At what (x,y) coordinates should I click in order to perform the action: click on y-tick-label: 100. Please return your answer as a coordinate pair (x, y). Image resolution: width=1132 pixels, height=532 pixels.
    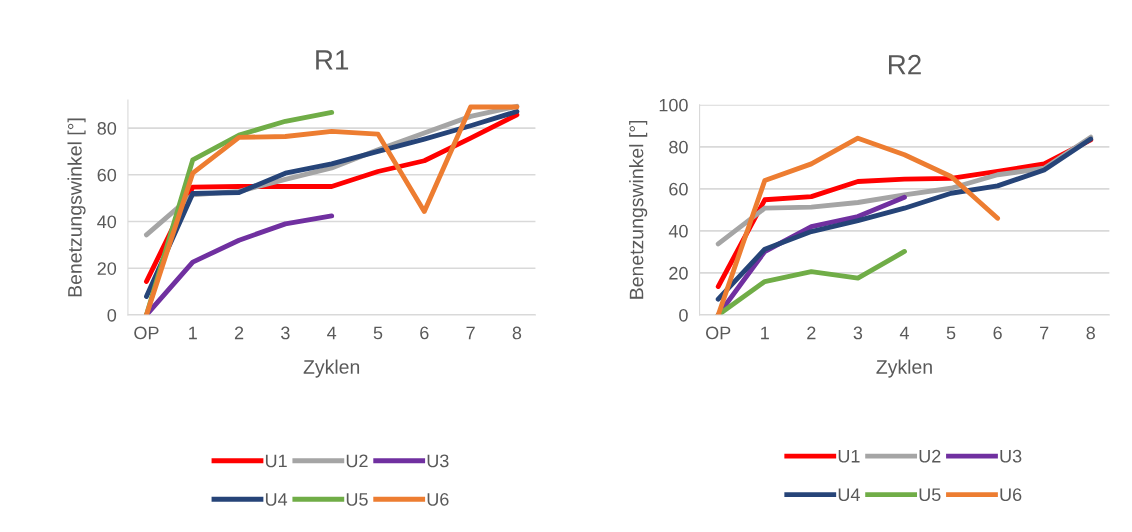
    Looking at the image, I should click on (673, 105).